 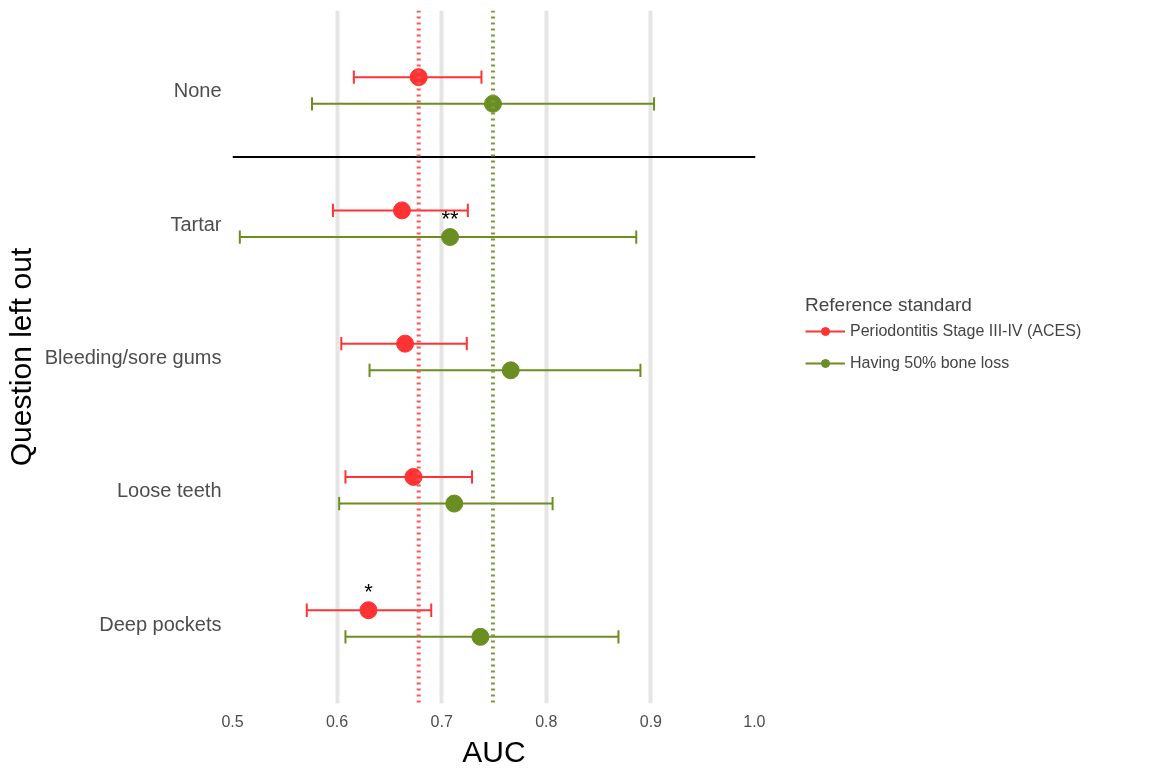 What do you see at coordinates (337, 721) in the screenshot?
I see `x-tick-label: 0.6` at bounding box center [337, 721].